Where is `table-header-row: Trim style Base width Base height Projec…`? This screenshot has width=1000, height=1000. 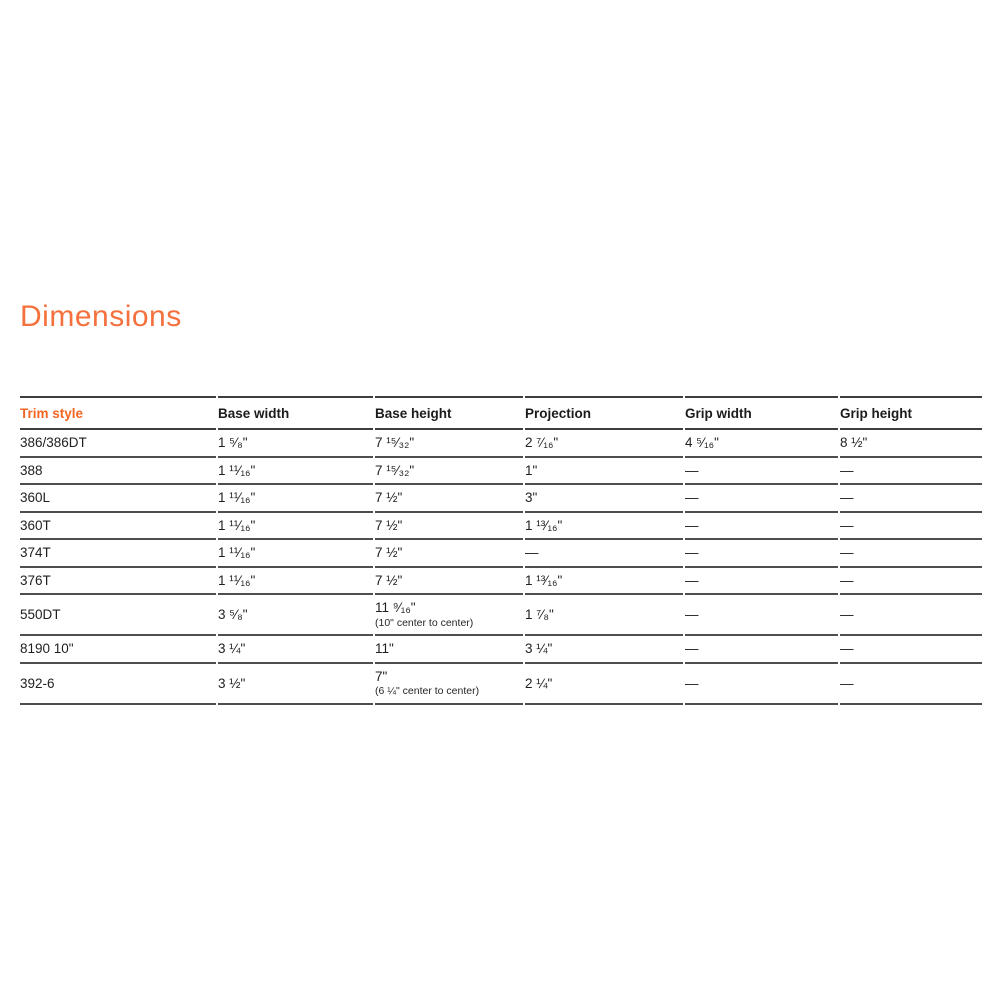
table-header-row: Trim style Base width Base height Projec… is located at coordinates (501, 413).